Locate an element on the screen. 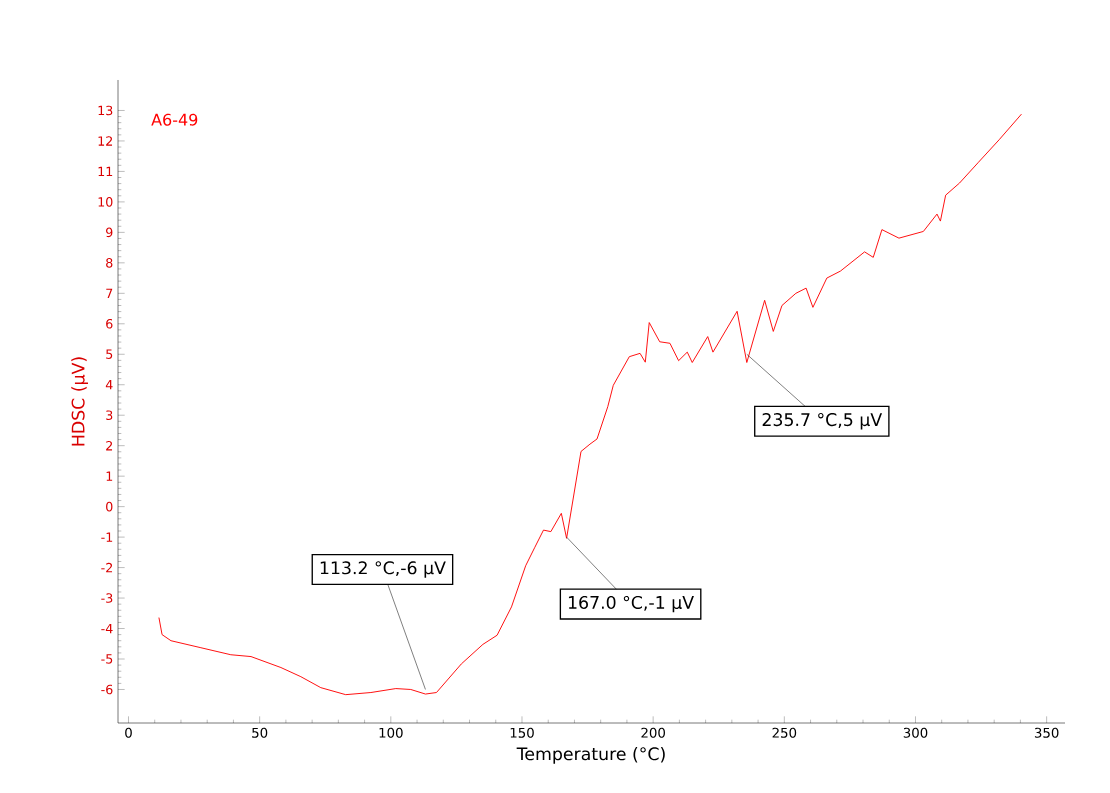 This screenshot has width=1110, height=793. x-tick-label: 250 is located at coordinates (784, 732).